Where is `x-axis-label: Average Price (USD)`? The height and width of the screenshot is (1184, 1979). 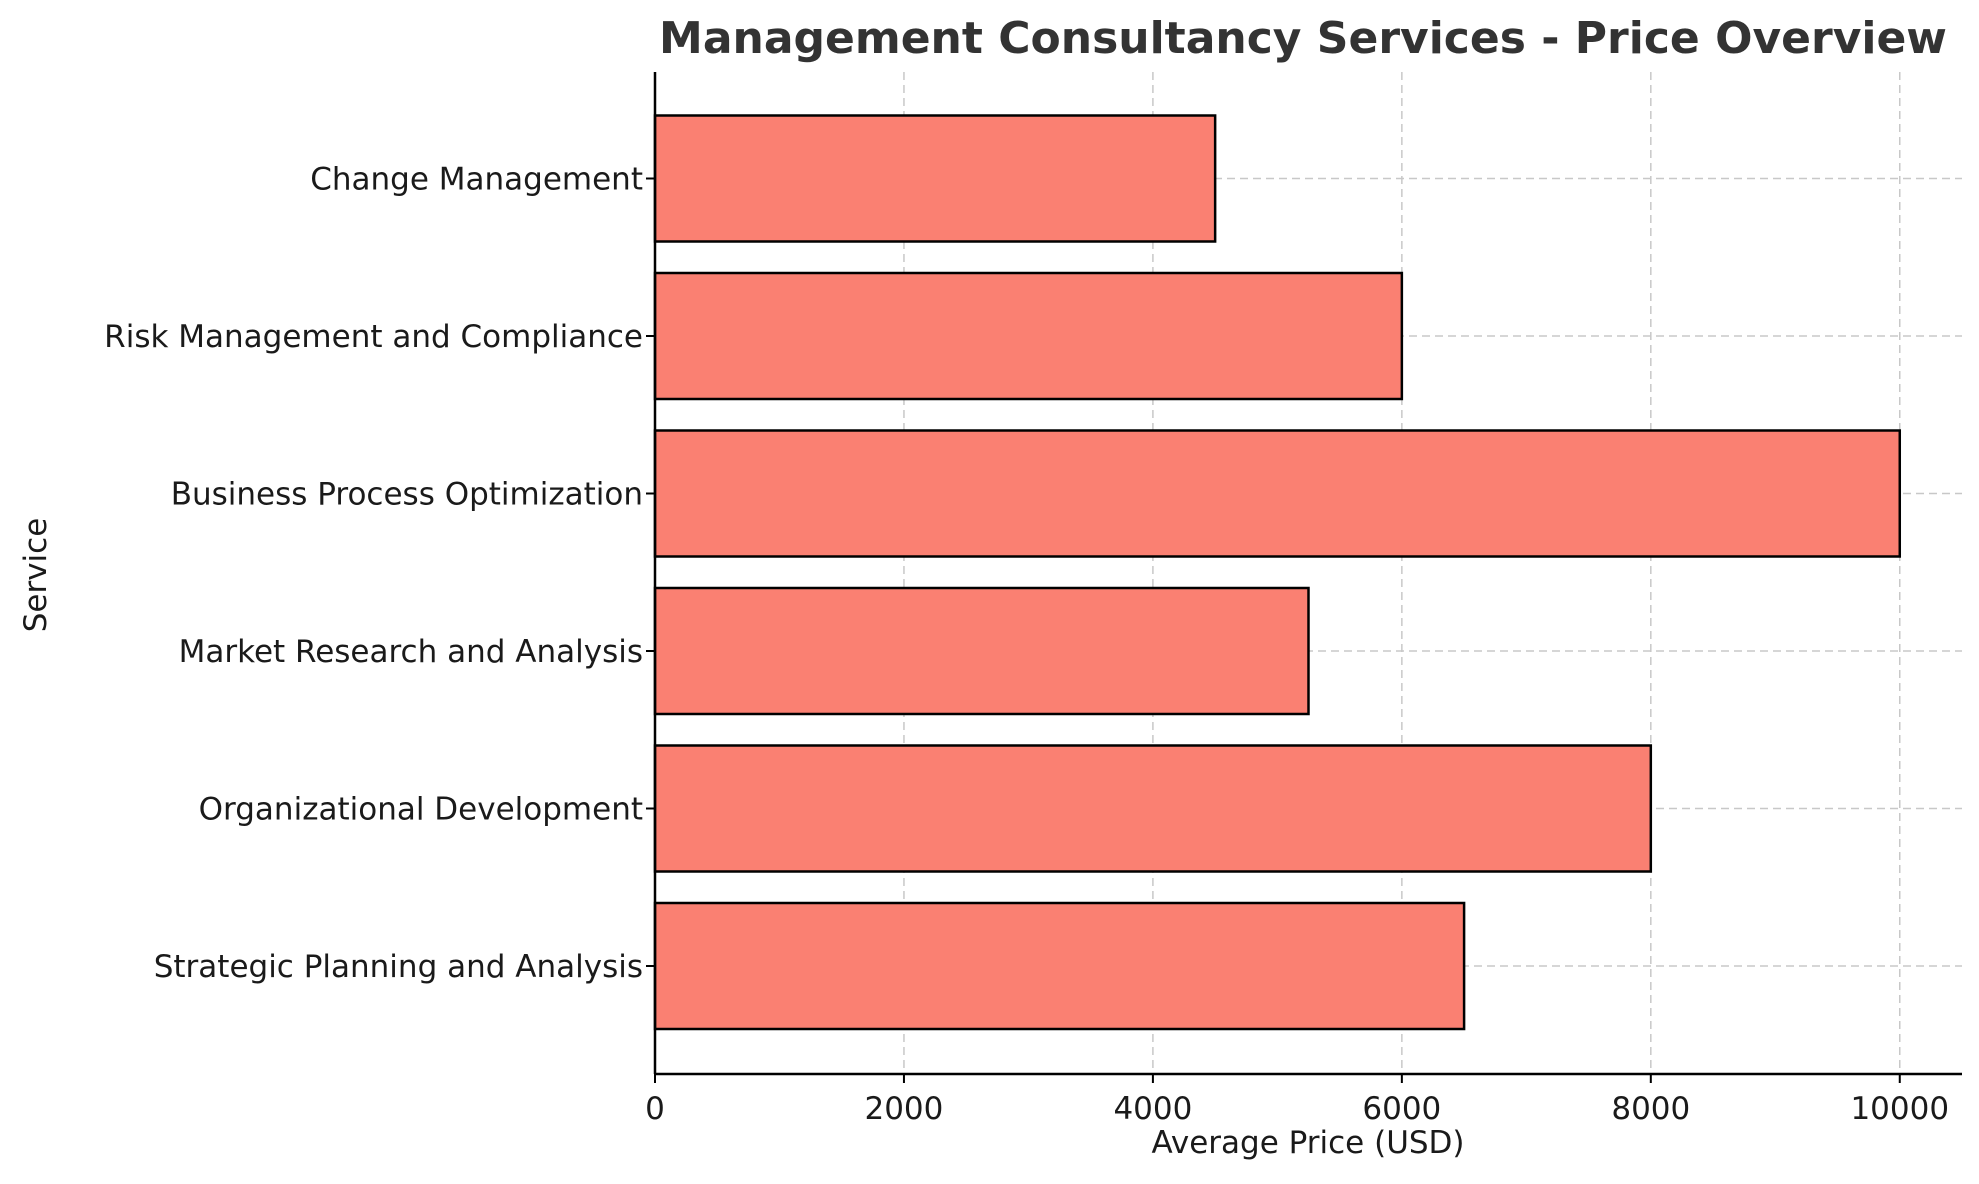
x-axis-label: Average Price (USD) is located at coordinates (1307, 1143).